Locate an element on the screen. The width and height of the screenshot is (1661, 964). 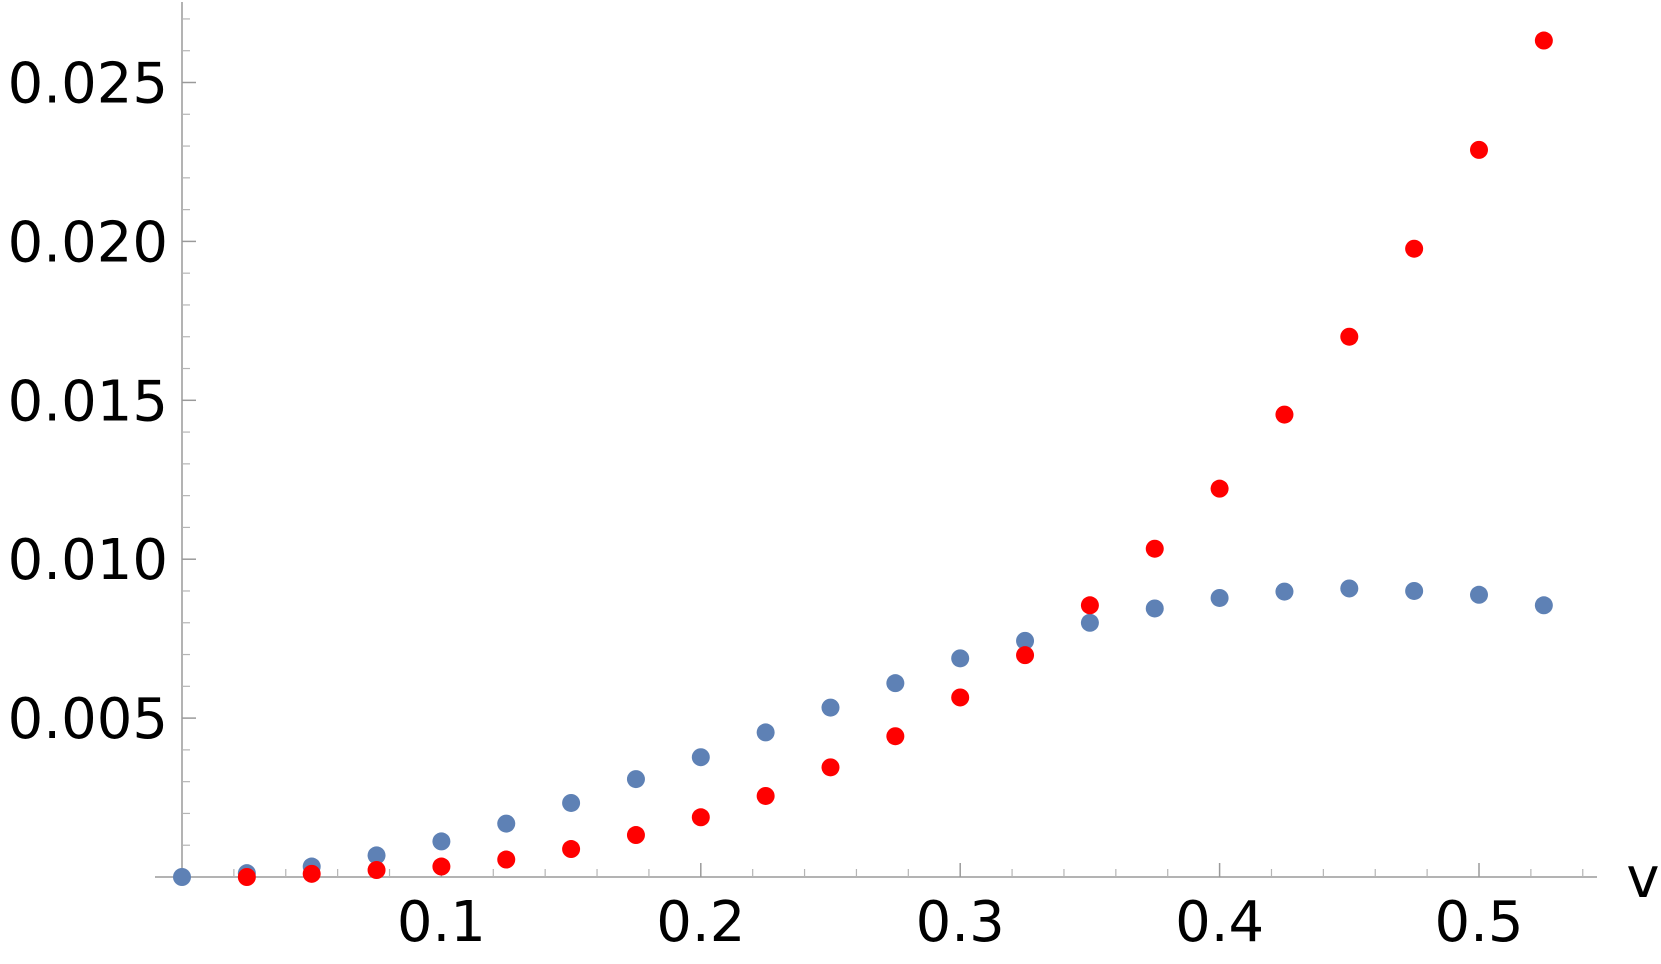
x-tick-label: 0.4 is located at coordinates (1219, 922).